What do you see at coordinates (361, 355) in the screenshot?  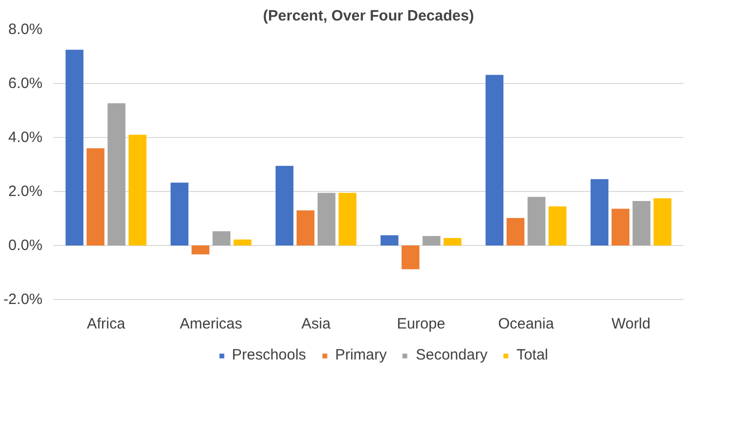 I see `legend-label: Primary` at bounding box center [361, 355].